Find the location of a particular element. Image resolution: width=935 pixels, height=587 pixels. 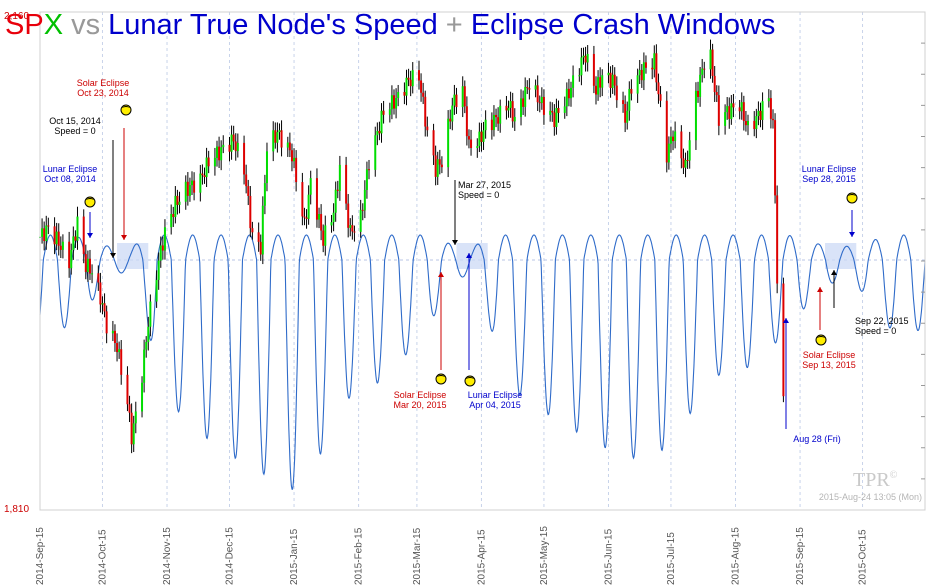

x-tick-label: 2015-Jan-15 is located at coordinates (294, 556).